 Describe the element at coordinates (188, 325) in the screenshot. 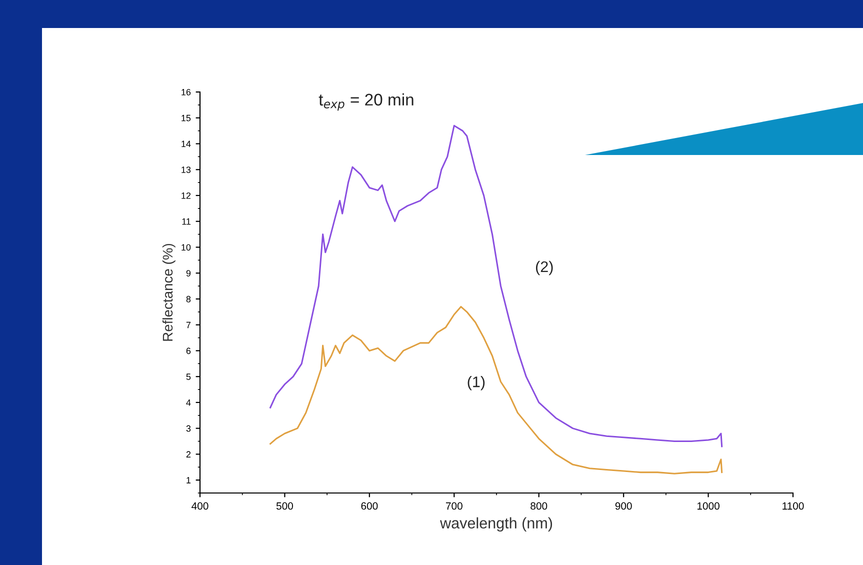

I see `y-tick-label: 7` at that location.